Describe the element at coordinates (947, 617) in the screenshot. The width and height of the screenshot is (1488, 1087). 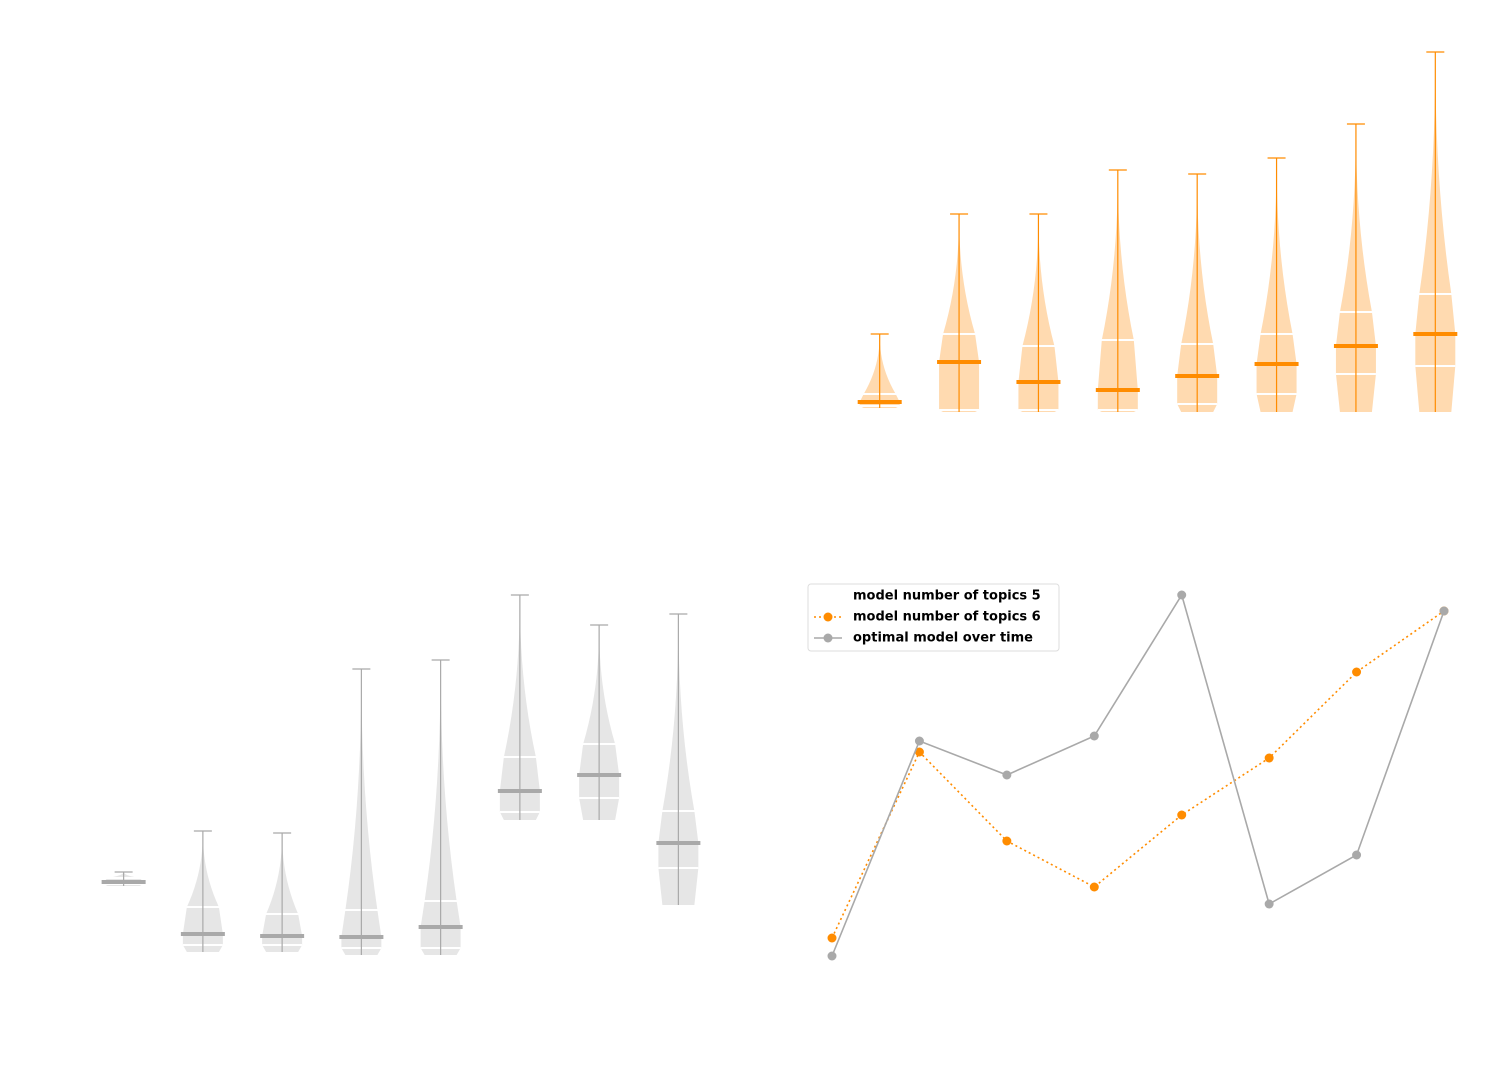
I see `legend-label: model number of topics 6` at that location.